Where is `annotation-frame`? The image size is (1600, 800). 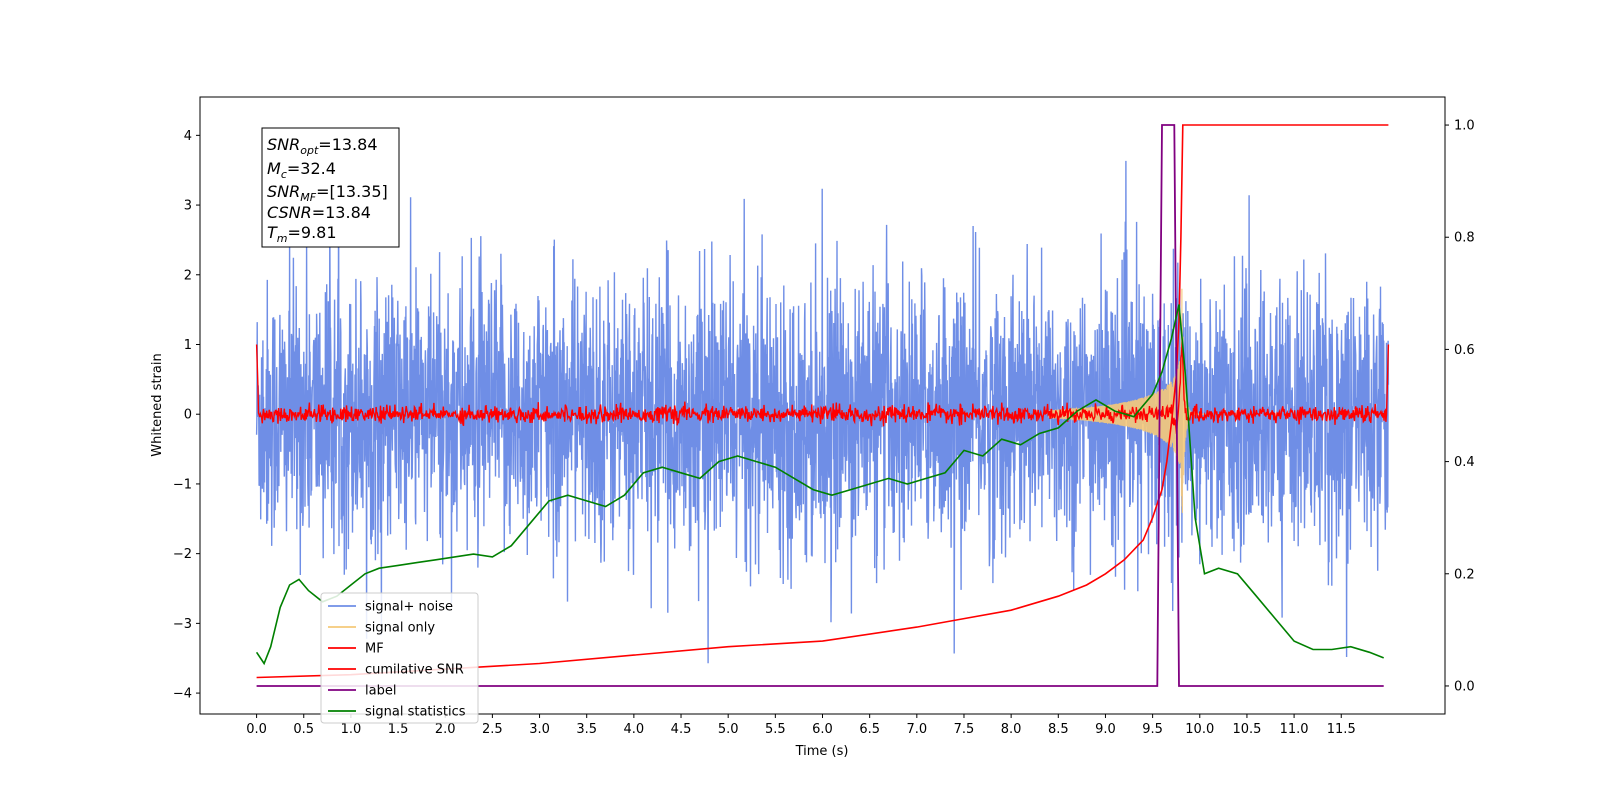
annotation-frame is located at coordinates (330, 187).